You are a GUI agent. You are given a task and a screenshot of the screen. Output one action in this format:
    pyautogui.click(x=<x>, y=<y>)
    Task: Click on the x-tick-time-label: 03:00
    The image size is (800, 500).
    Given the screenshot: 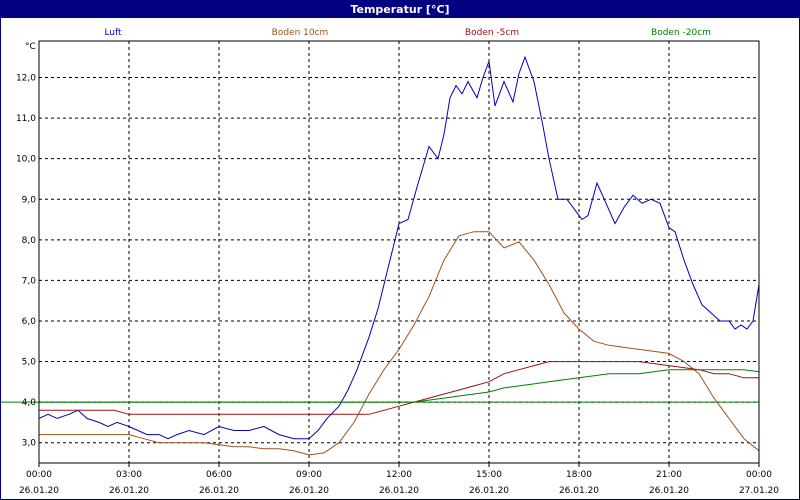 What is the action you would take?
    pyautogui.click(x=129, y=475)
    